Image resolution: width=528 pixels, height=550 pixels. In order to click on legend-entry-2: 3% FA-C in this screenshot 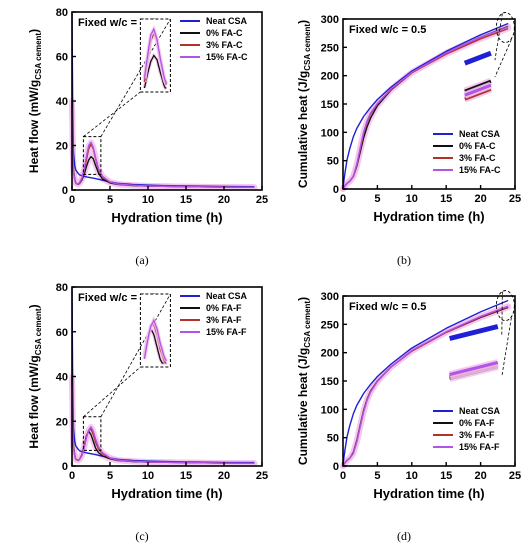, I will do `click(224, 45)`.